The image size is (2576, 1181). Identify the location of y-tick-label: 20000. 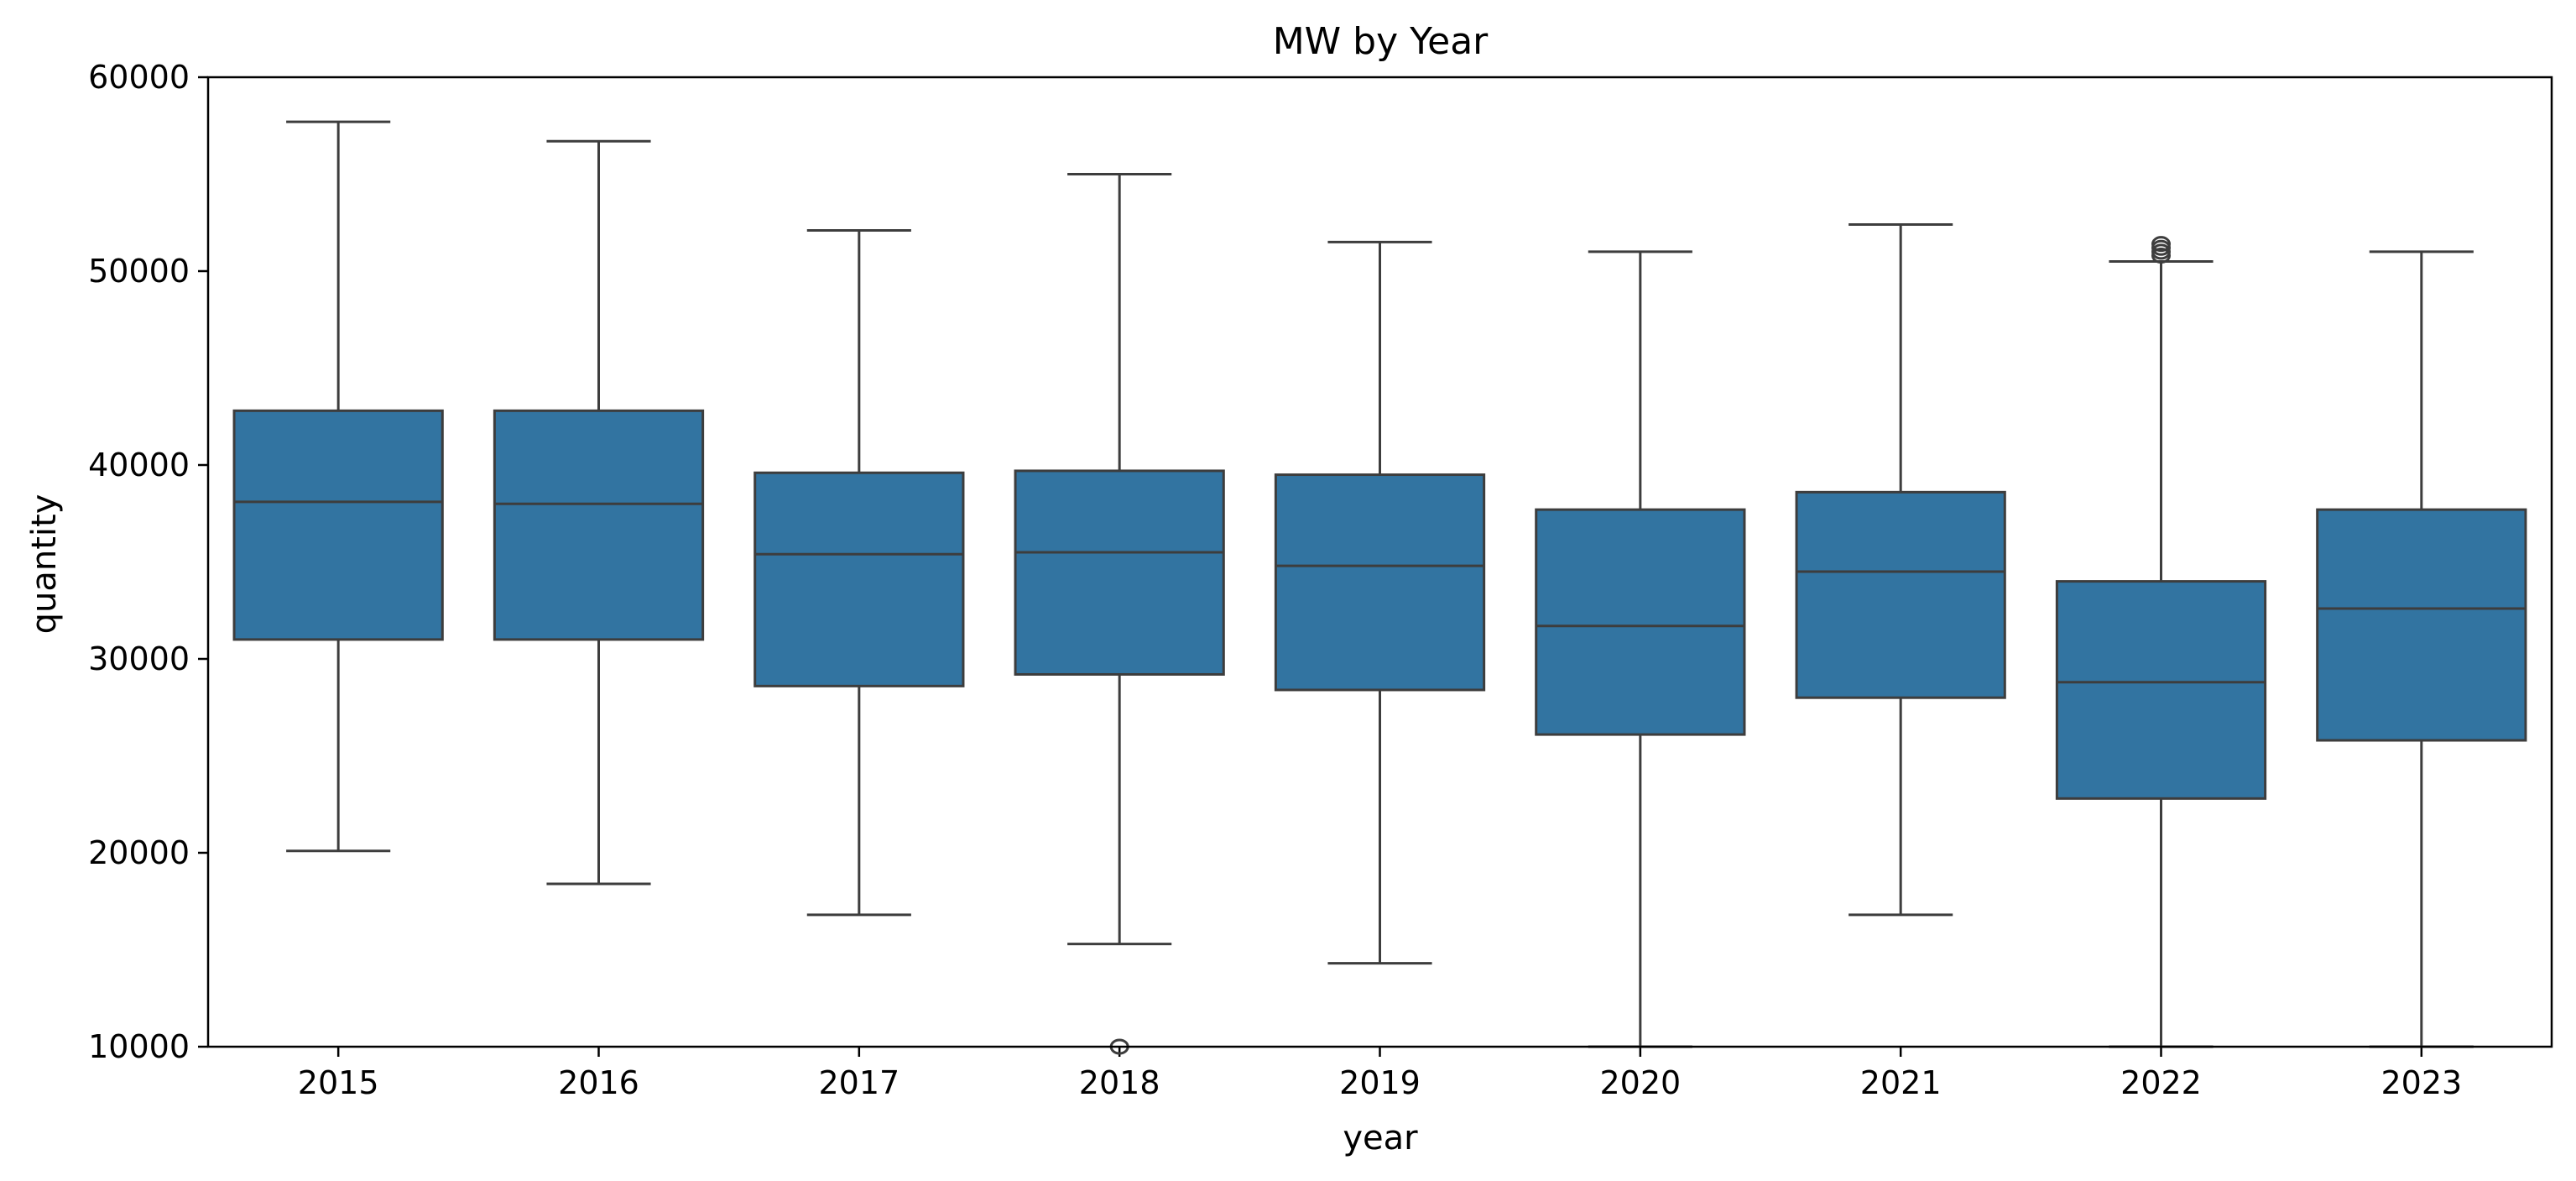
(139, 852).